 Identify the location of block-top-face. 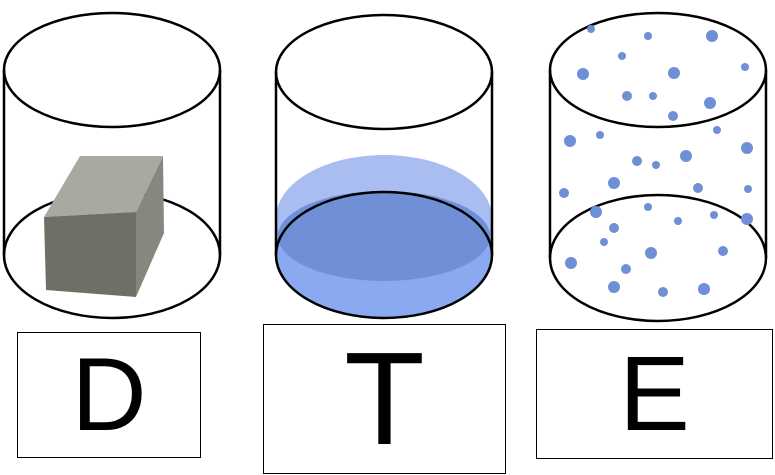
(103, 186).